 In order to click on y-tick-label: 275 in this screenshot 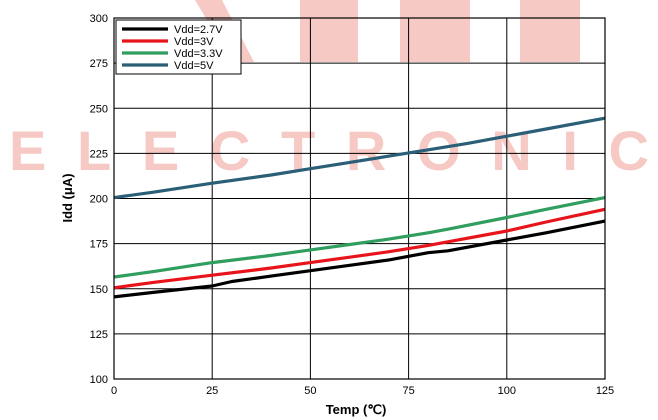, I will do `click(99, 64)`.